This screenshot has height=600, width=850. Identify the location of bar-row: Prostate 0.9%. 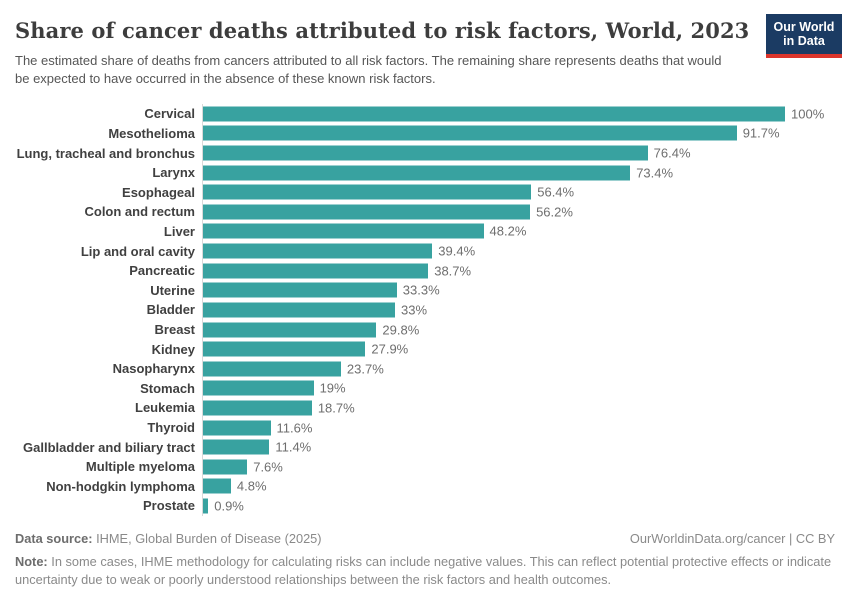
(425, 506).